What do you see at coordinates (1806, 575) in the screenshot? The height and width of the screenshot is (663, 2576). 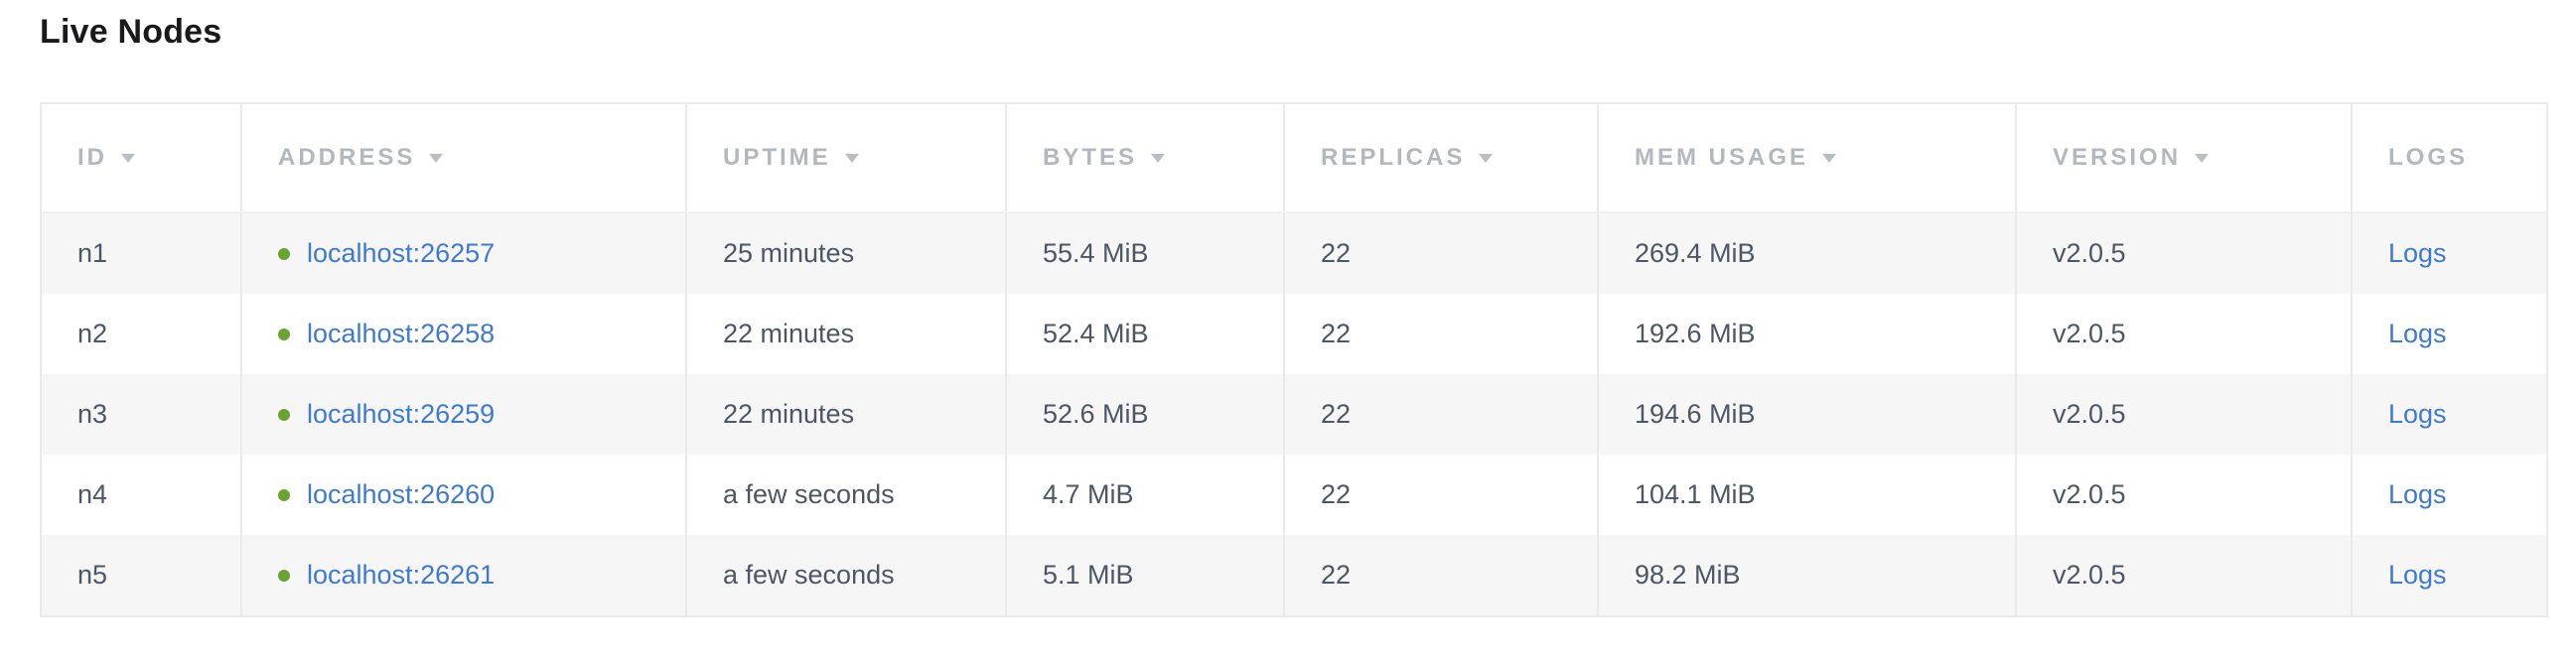 I see `cell-mem-usage: 98.2 MiB` at bounding box center [1806, 575].